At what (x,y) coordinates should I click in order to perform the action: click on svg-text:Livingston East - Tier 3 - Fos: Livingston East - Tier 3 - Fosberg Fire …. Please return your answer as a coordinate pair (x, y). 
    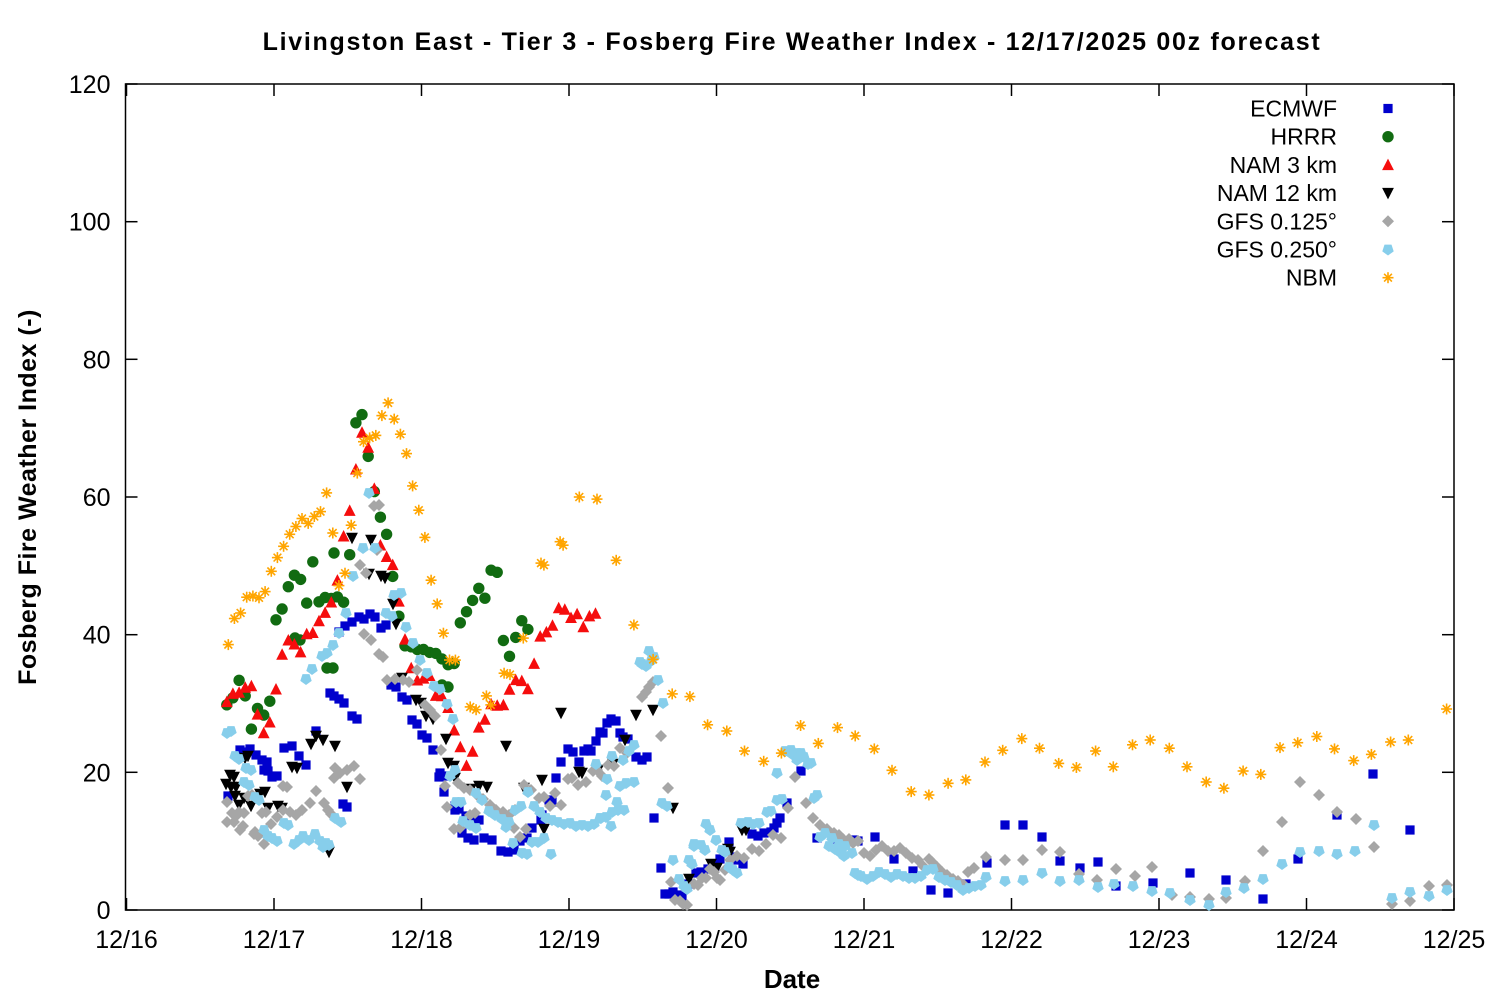
    Looking at the image, I should click on (792, 42).